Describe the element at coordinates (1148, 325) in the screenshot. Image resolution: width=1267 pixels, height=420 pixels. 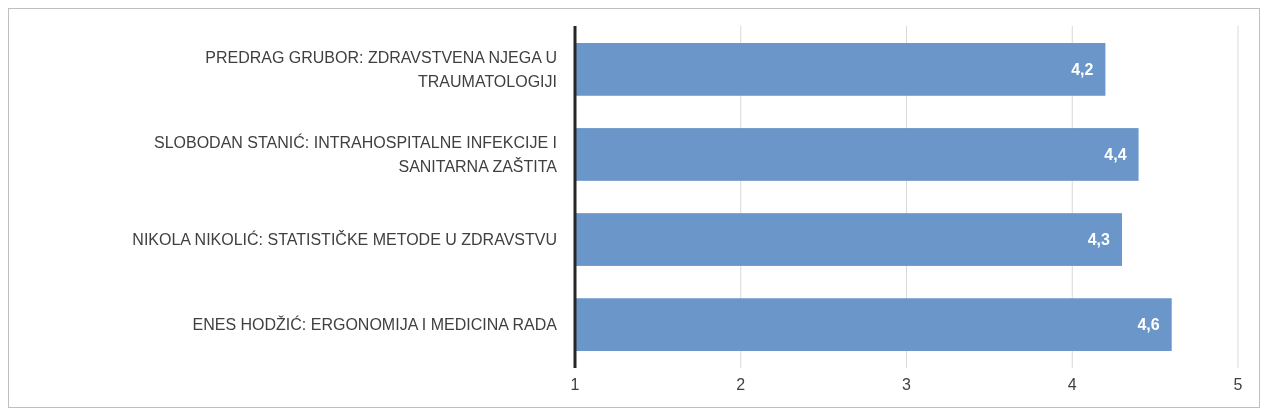
I see `data-label: 4,6` at that location.